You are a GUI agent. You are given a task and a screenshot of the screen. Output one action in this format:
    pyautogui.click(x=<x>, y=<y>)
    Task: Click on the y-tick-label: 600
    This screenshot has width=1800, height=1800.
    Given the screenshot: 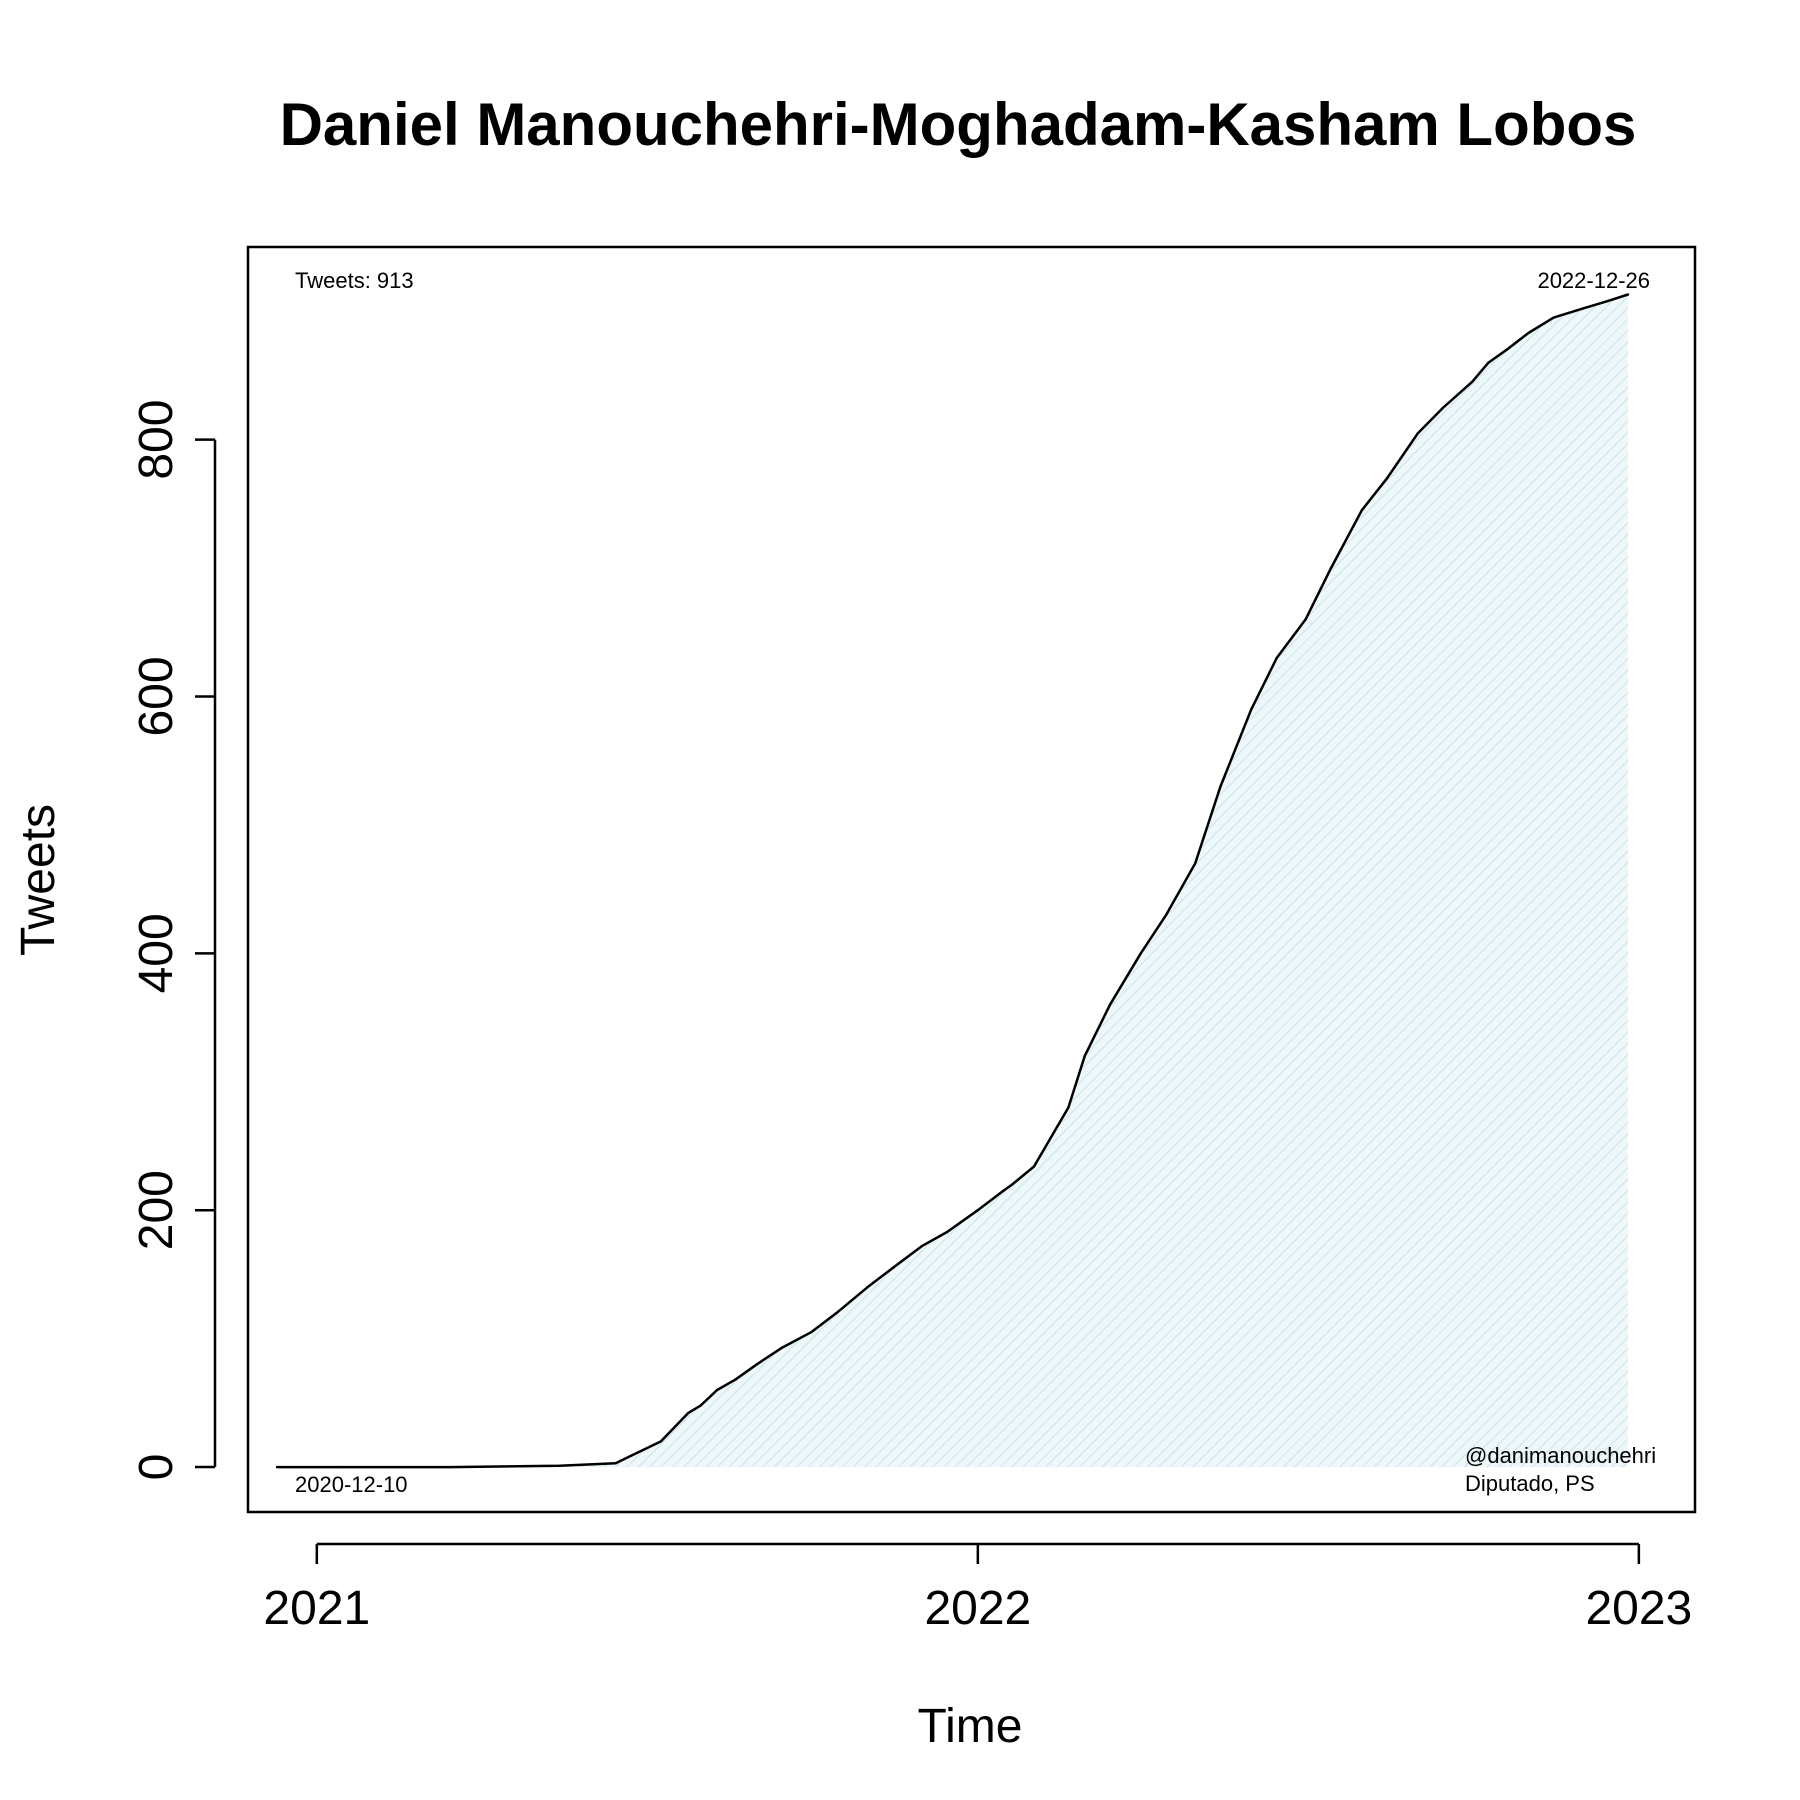 What is the action you would take?
    pyautogui.click(x=156, y=696)
    